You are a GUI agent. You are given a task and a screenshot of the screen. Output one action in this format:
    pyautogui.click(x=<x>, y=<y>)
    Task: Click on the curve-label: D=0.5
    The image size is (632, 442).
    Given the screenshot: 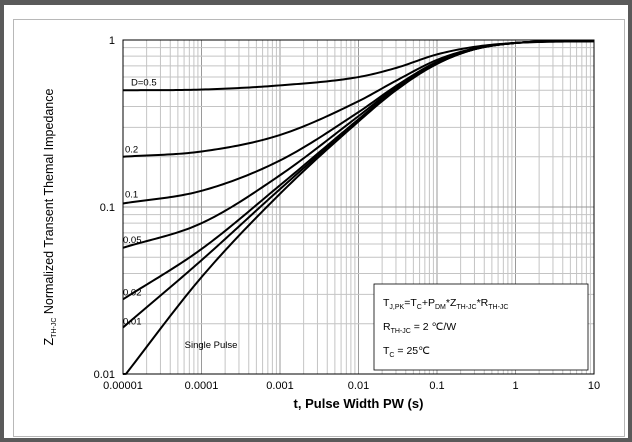 What is the action you would take?
    pyautogui.click(x=144, y=82)
    